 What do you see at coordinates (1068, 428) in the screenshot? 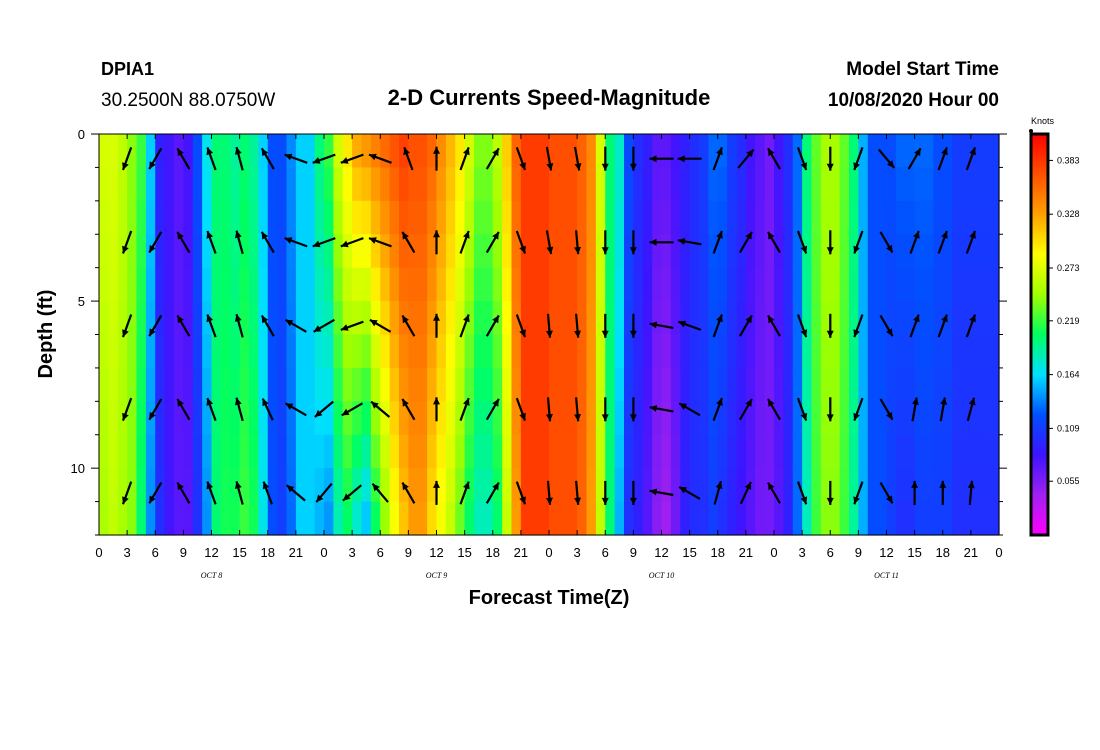
I see `colorbar-tick-label: 0.109` at bounding box center [1068, 428].